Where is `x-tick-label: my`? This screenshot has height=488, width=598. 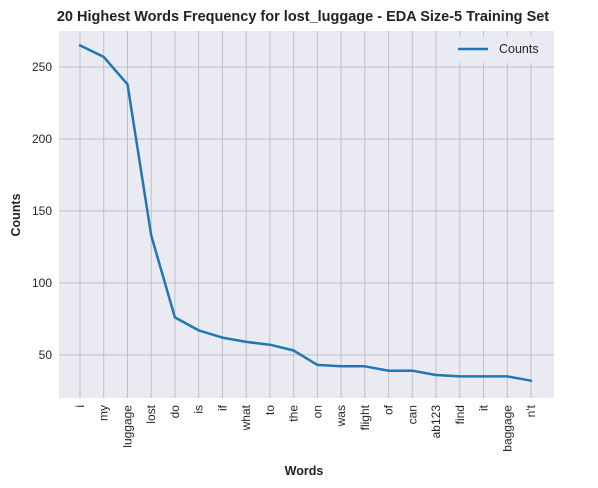
x-tick-label: my is located at coordinates (104, 413).